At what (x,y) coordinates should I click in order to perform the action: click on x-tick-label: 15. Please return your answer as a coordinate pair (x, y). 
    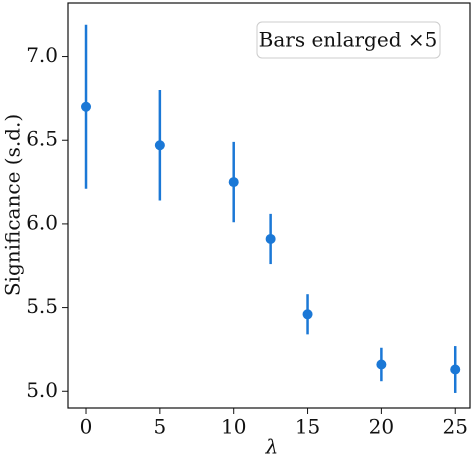
    Looking at the image, I should click on (307, 427).